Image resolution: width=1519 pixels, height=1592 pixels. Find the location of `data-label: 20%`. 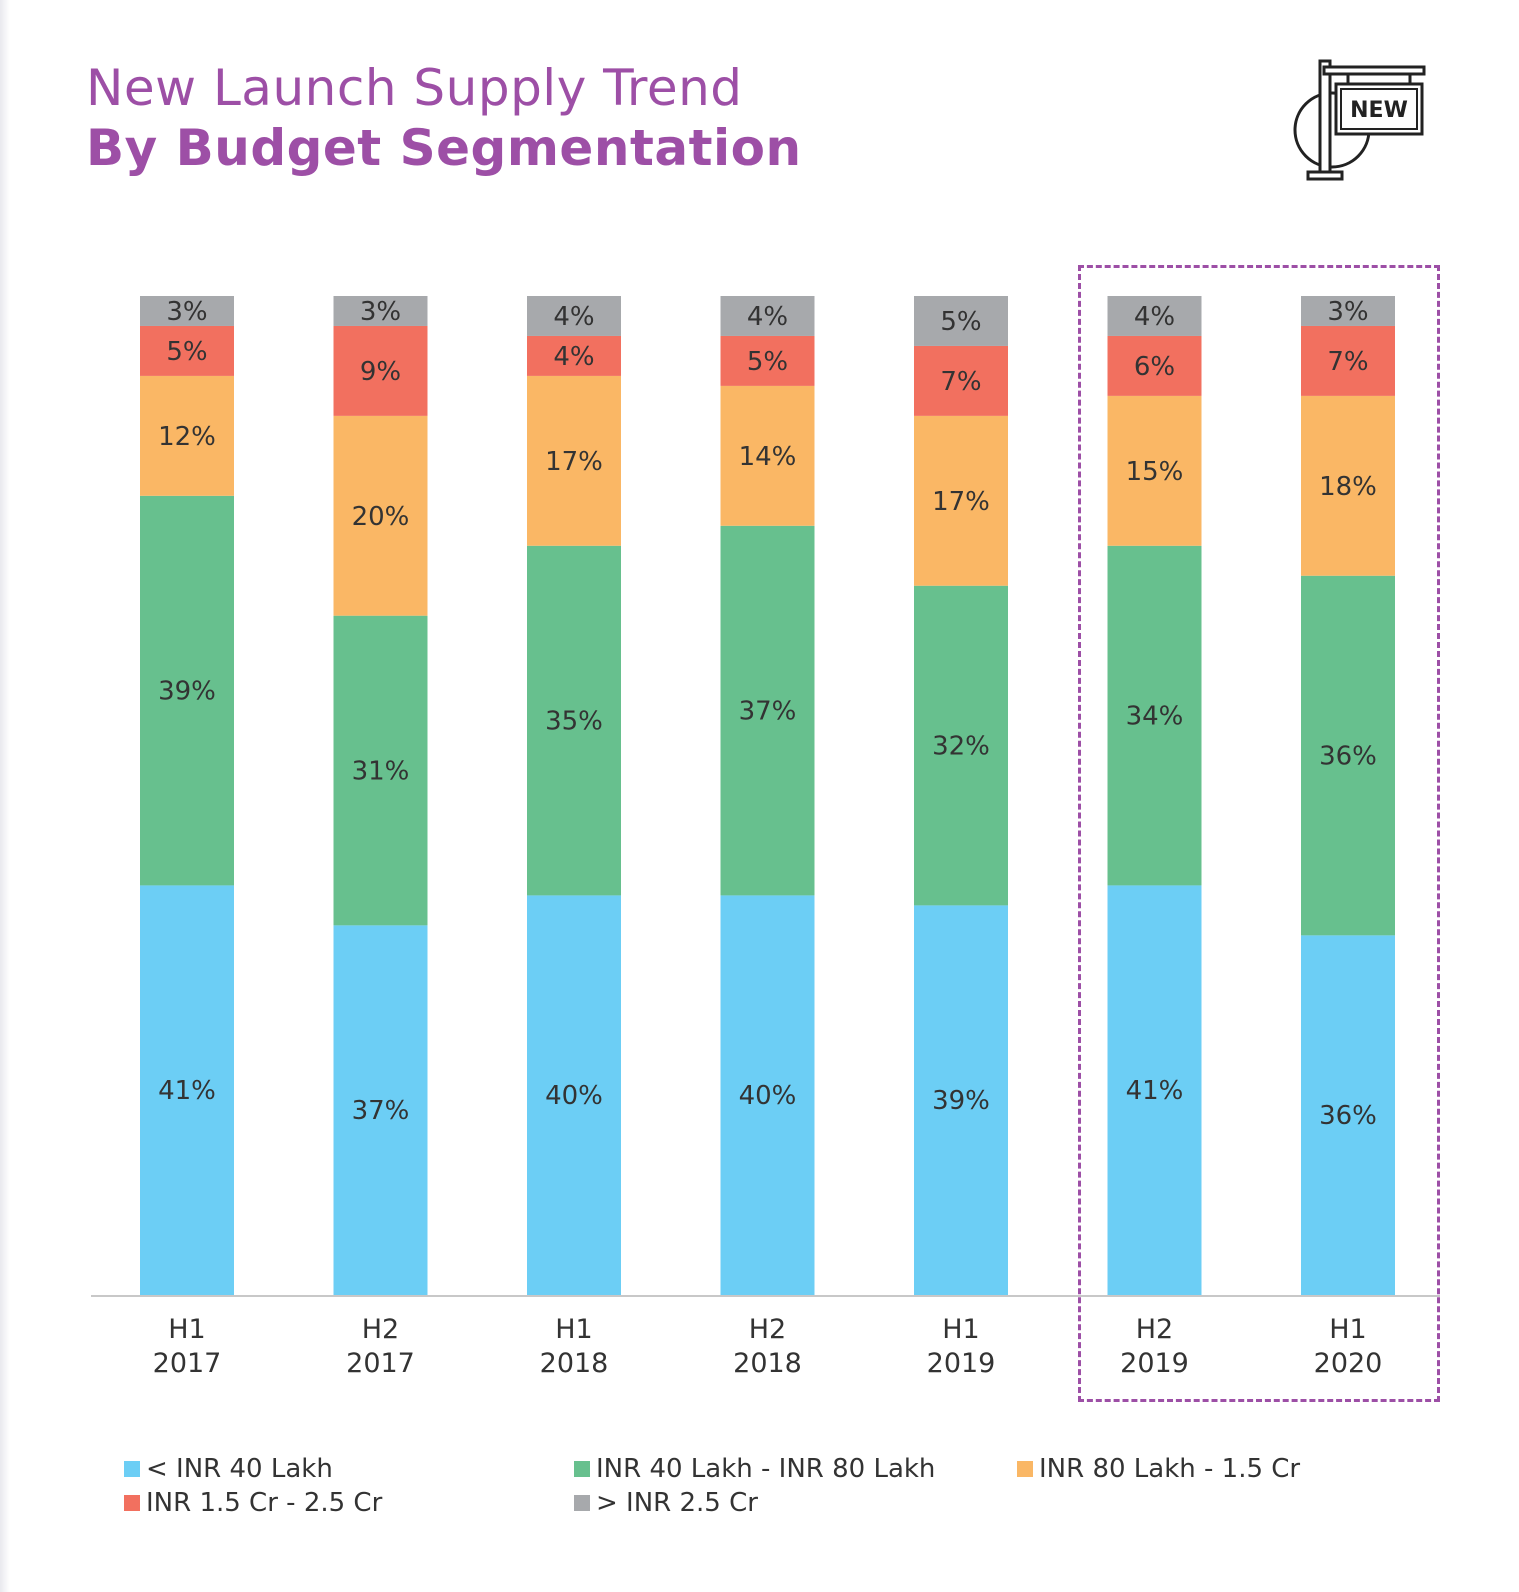

data-label: 20% is located at coordinates (381, 517).